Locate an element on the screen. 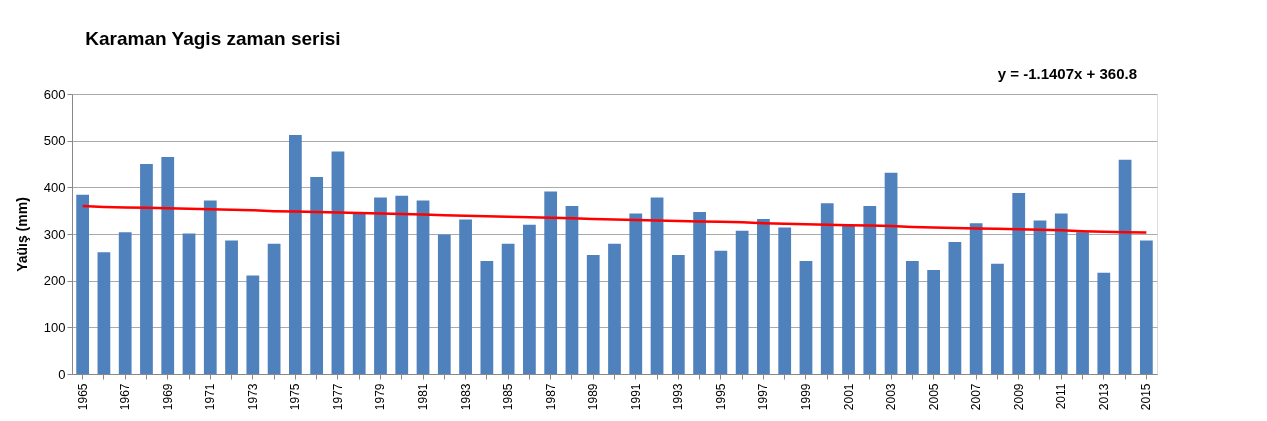 The image size is (1267, 421). x-tick-label: 1995 is located at coordinates (720, 397).